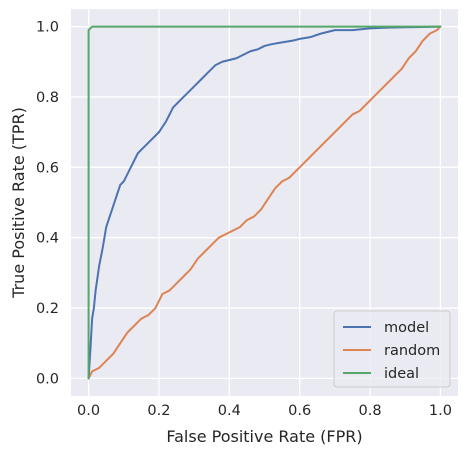  I want to click on x-tick-label: 1.0, so click(440, 411).